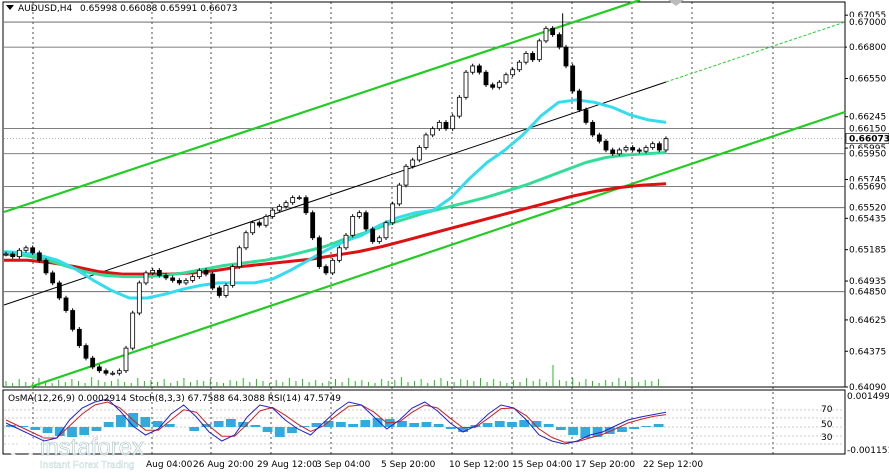 This screenshot has height=473, width=889. Describe the element at coordinates (867, 48) in the screenshot. I see `level-label: 0.66800` at that location.